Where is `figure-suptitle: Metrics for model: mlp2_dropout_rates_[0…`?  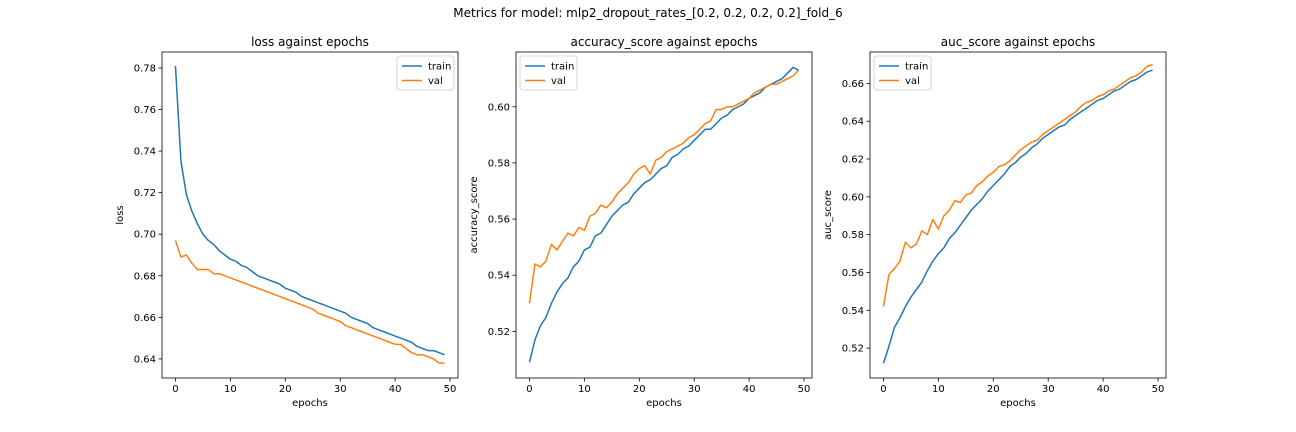 figure-suptitle: Metrics for model: mlp2_dropout_rates_[0… is located at coordinates (648, 13).